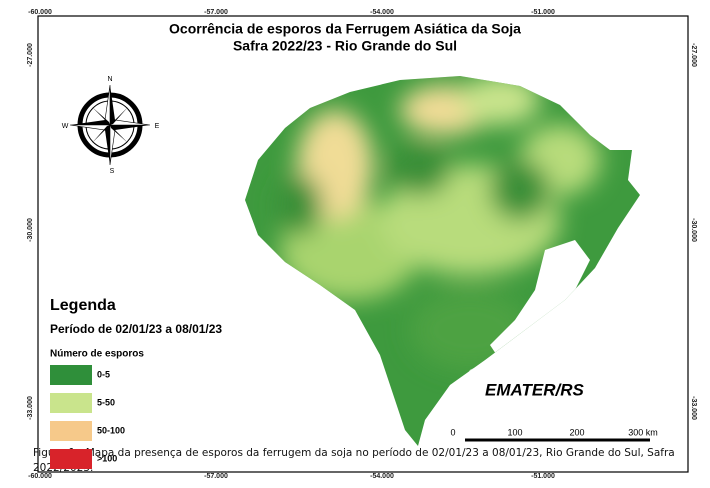 This screenshot has width=710, height=488. What do you see at coordinates (136, 329) in the screenshot?
I see `legend-period: Período de 02/01/23 a 08/01/23` at bounding box center [136, 329].